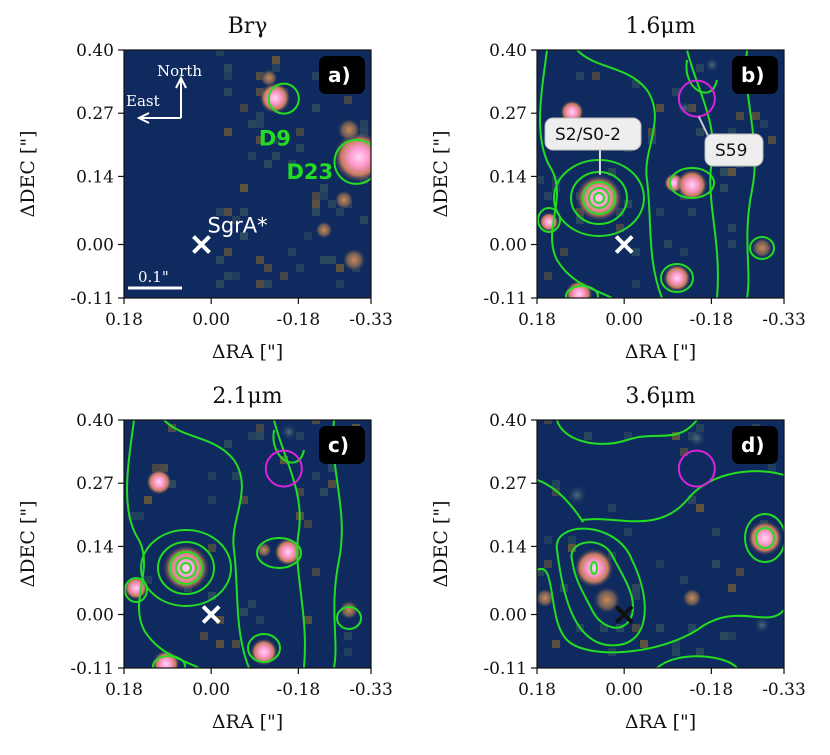 This screenshot has width=830, height=755. Describe the element at coordinates (593, 134) in the screenshot. I see `callout-s2-box` at that location.